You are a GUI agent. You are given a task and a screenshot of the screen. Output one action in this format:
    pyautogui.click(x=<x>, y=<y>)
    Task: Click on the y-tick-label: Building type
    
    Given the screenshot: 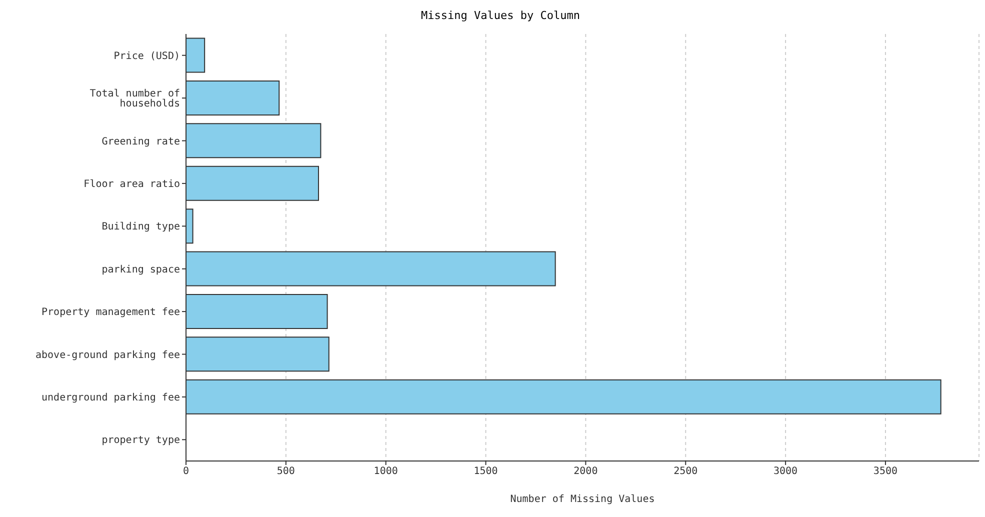 What is the action you would take?
    pyautogui.click(x=141, y=227)
    